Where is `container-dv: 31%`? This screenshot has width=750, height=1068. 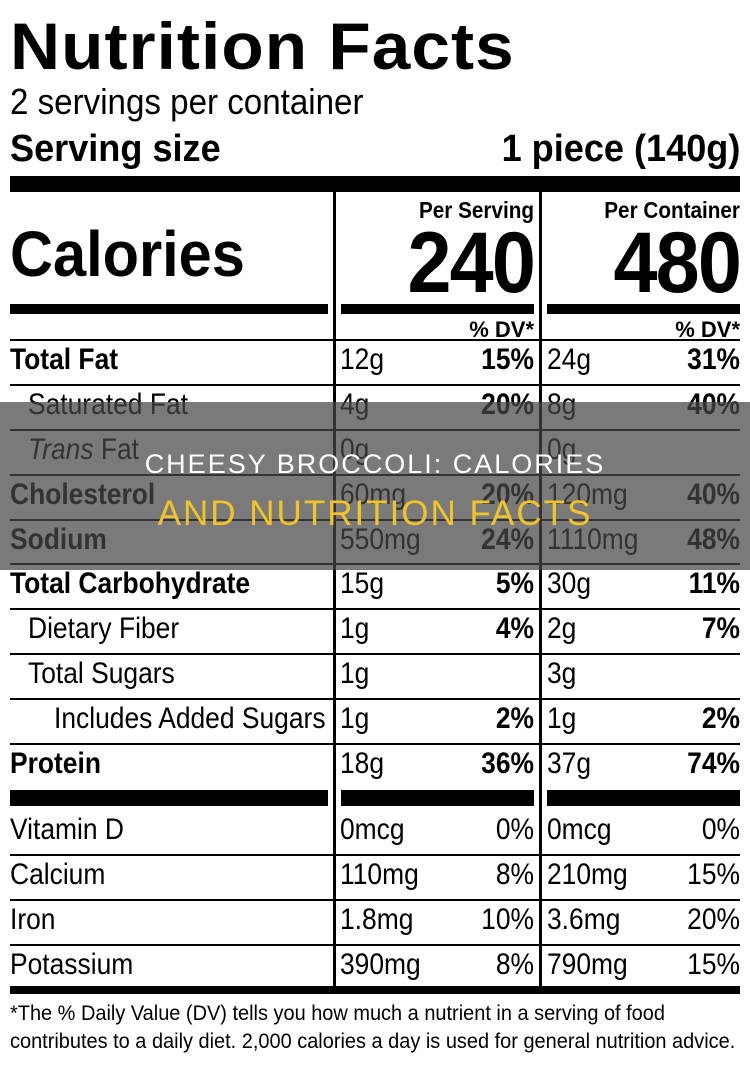
container-dv: 31% is located at coordinates (713, 359).